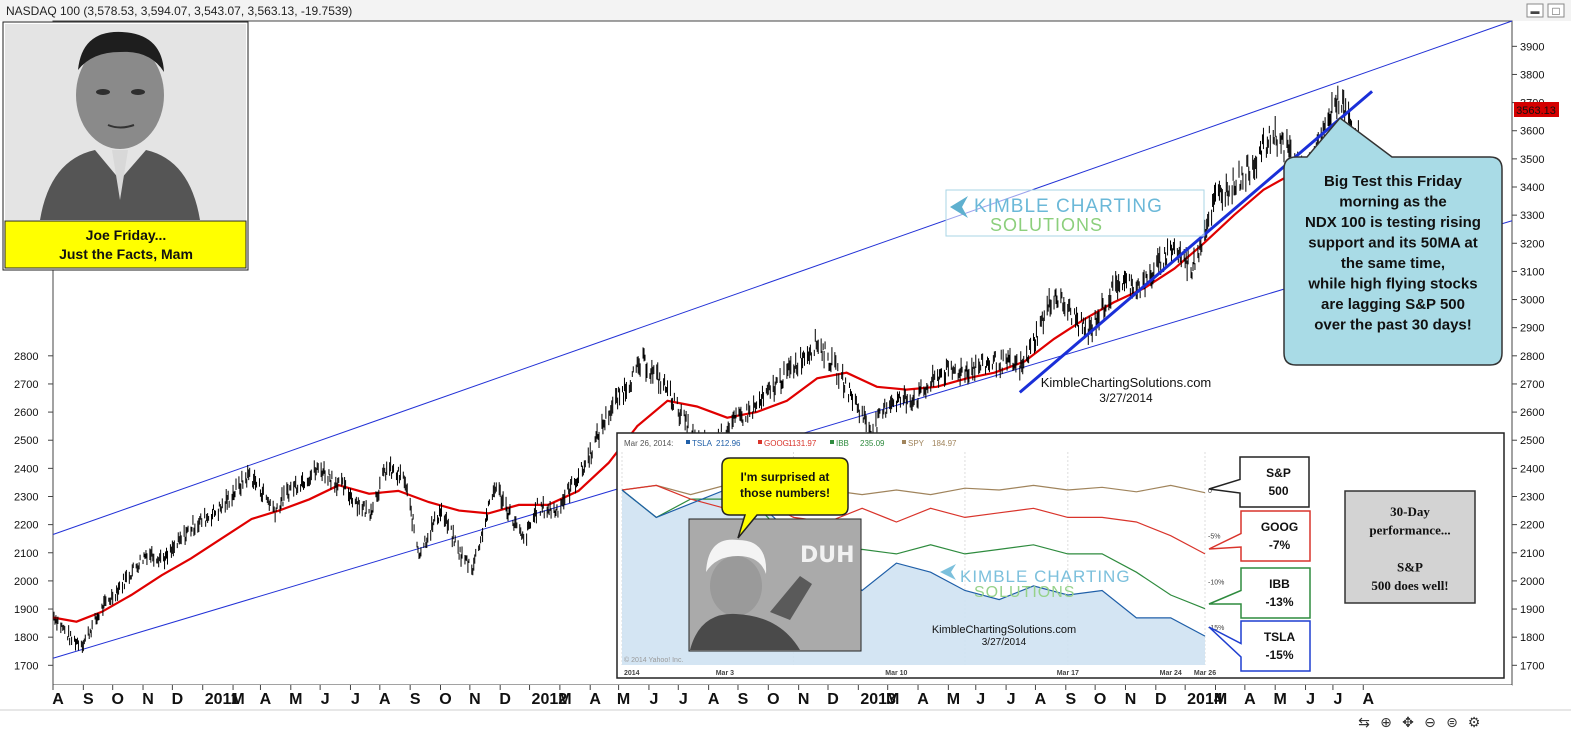 The height and width of the screenshot is (733, 1571). I want to click on inset-y-label: -15%, so click(1216, 628).